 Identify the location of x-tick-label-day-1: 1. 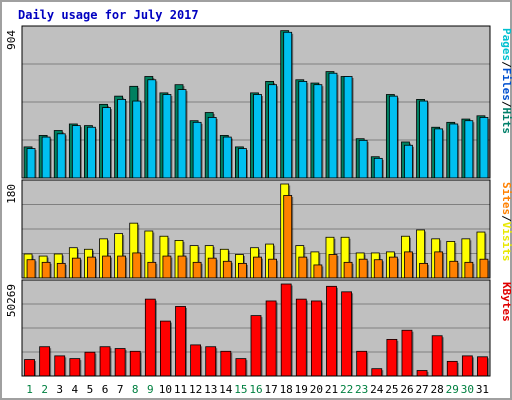
(29, 389).